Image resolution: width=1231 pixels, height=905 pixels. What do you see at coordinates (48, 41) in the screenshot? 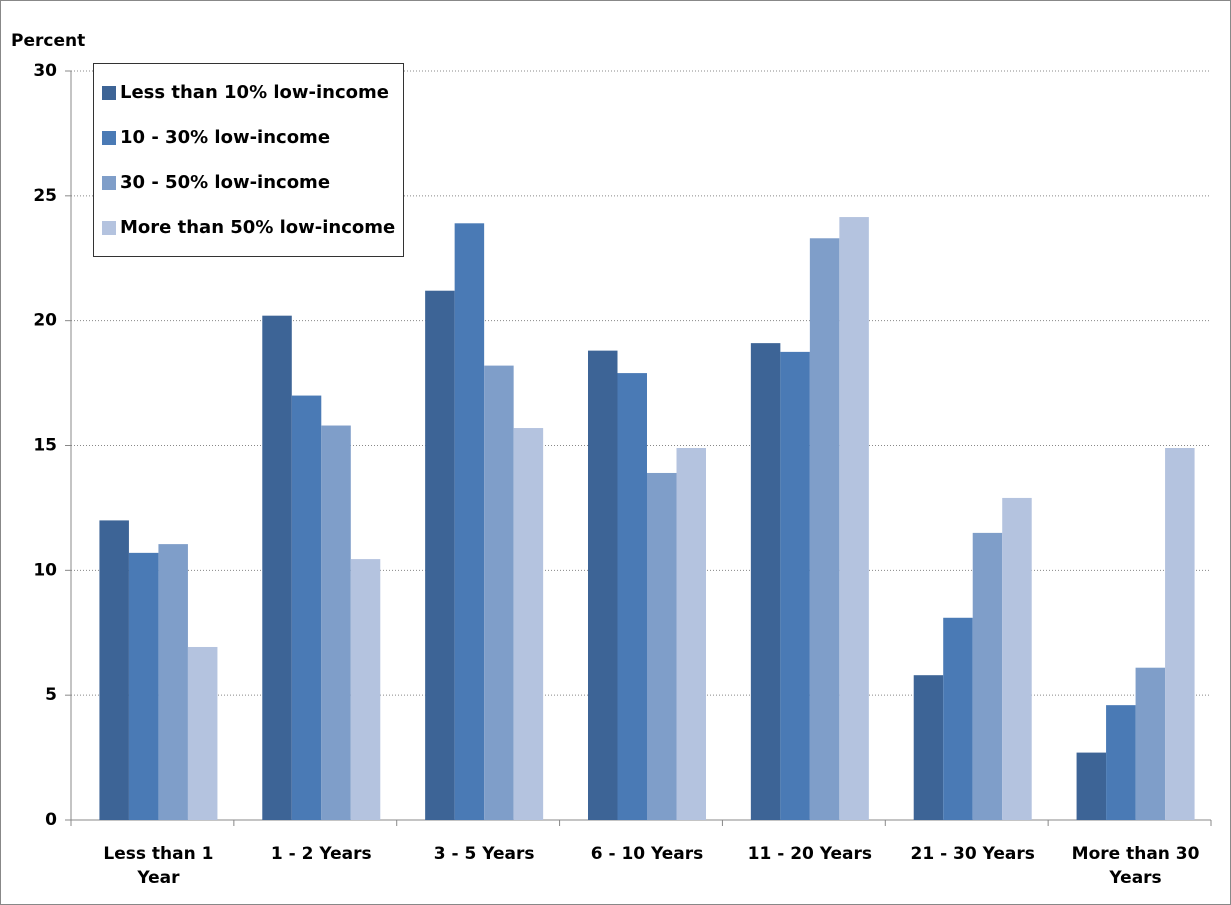
I see `y-axis-label: Percent` at bounding box center [48, 41].